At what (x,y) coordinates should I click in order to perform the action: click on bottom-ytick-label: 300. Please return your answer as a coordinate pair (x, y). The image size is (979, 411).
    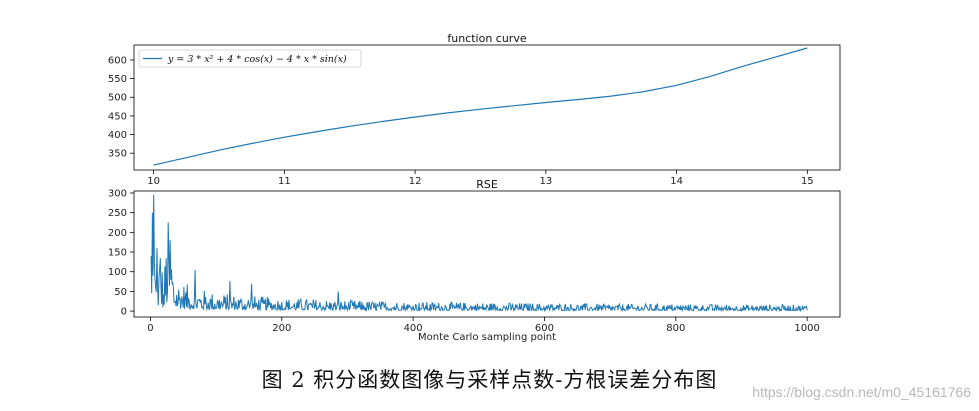
    Looking at the image, I should click on (117, 193).